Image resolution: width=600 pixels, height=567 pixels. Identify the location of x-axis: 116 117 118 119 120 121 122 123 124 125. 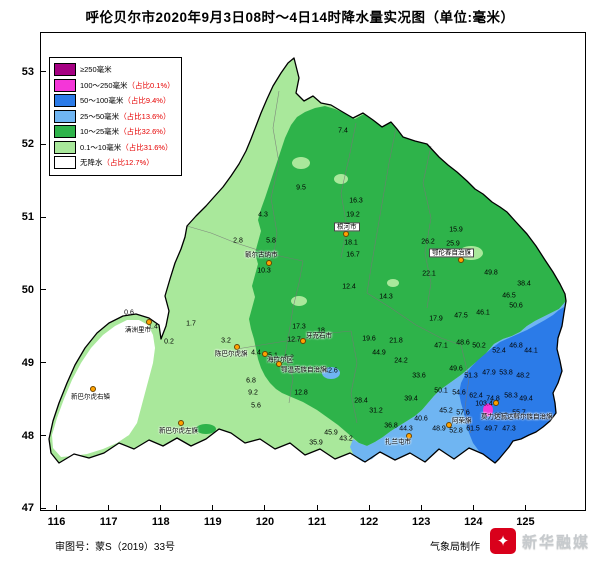
(314, 523).